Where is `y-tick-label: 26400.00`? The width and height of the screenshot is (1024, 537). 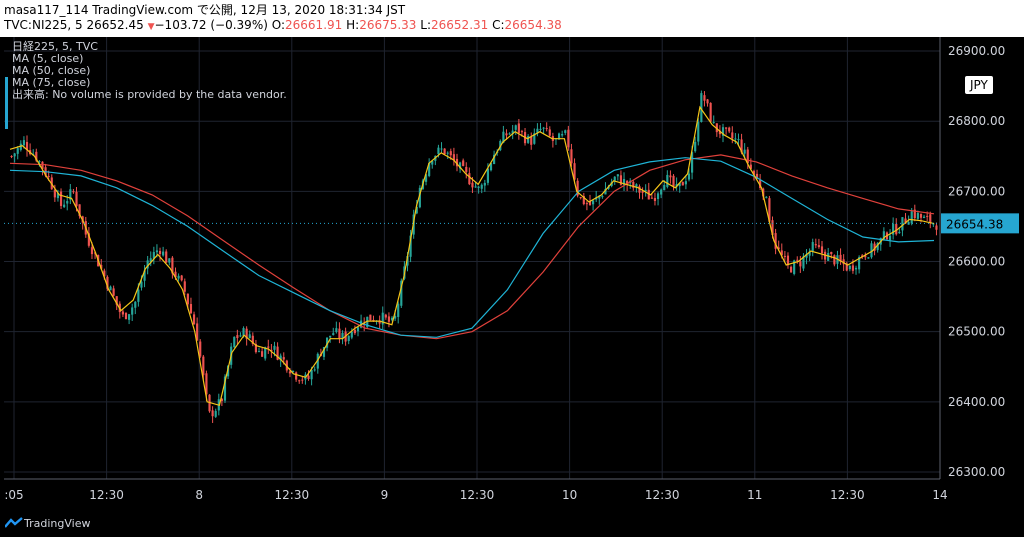 y-tick-label: 26400.00 is located at coordinates (976, 402).